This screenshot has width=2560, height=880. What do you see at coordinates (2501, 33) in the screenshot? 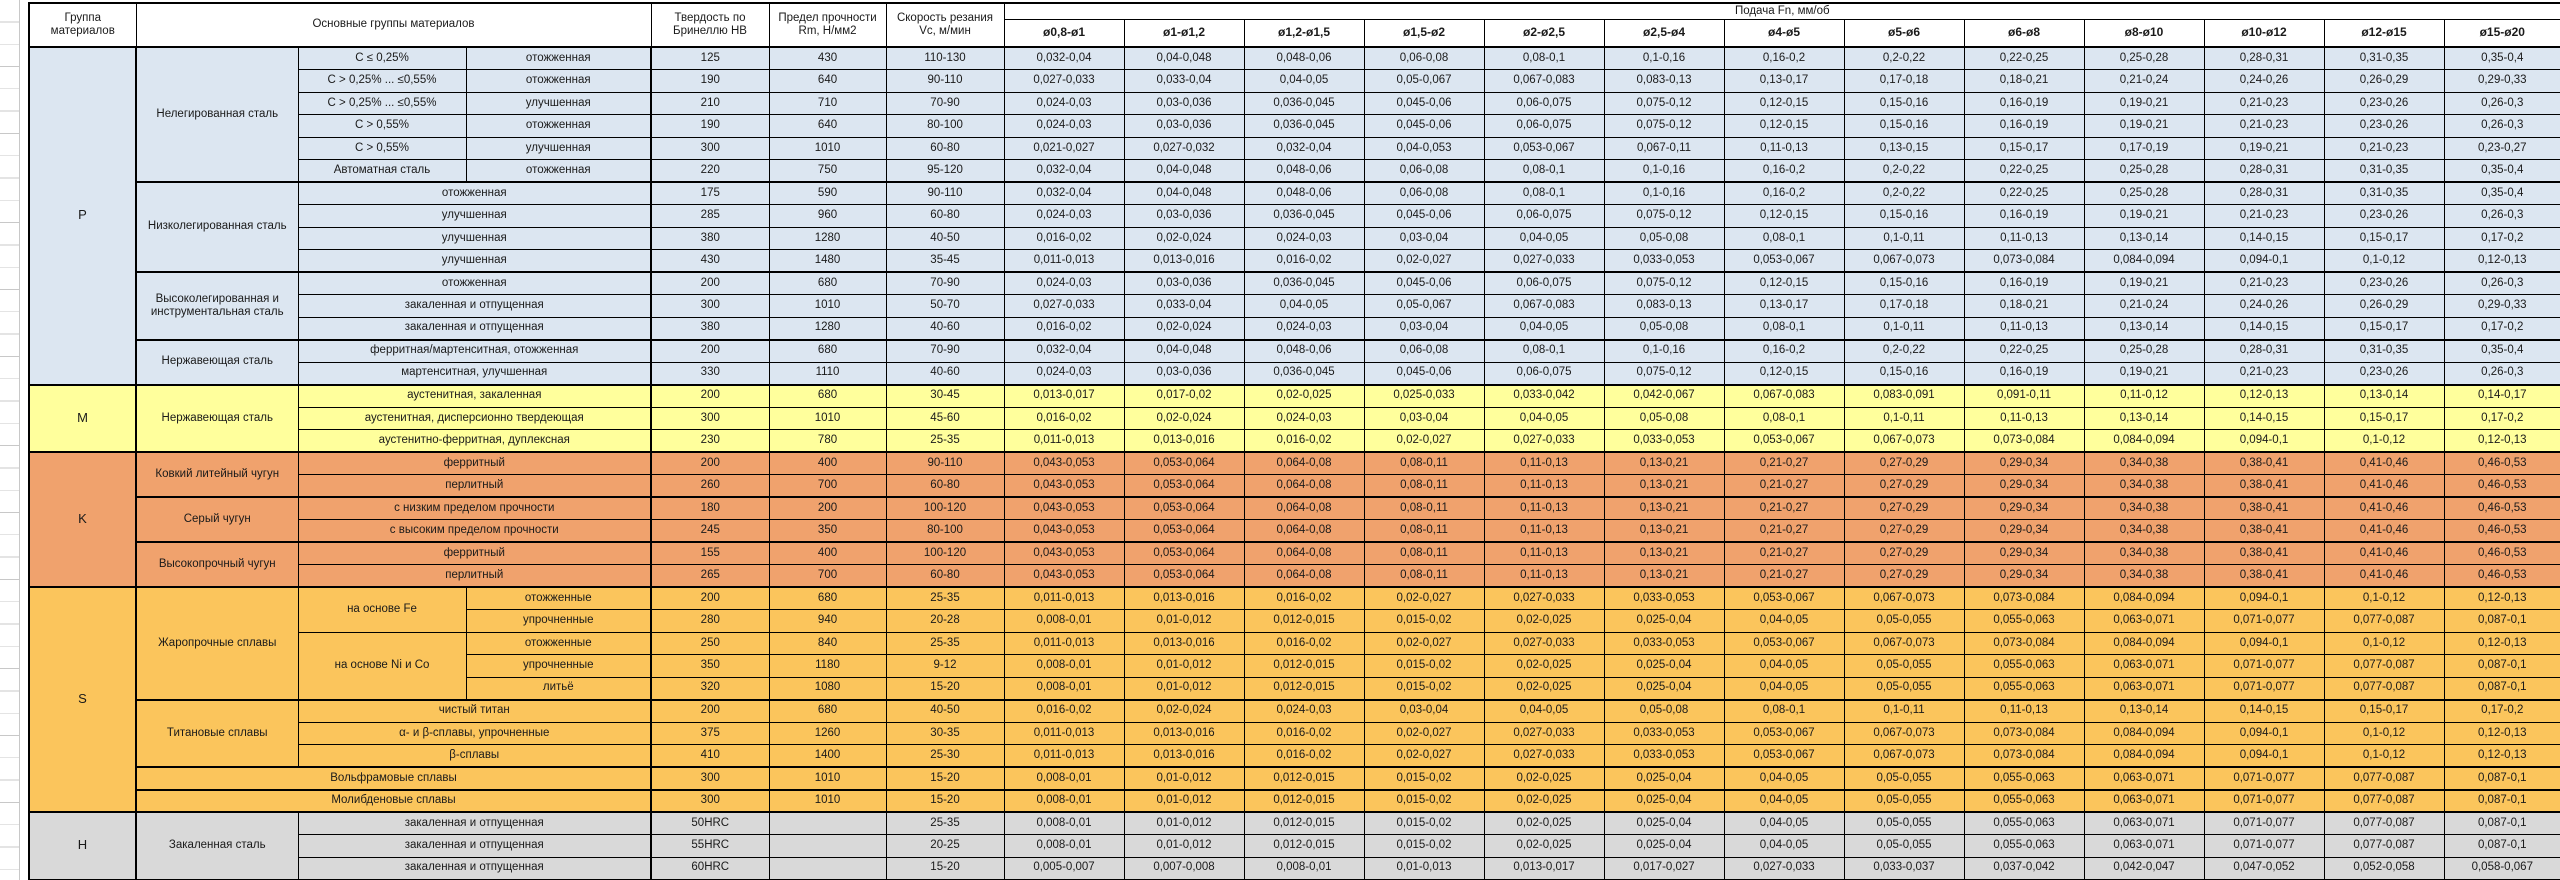
I see `col-header-feed-d13: ø15-ø20` at bounding box center [2501, 33].